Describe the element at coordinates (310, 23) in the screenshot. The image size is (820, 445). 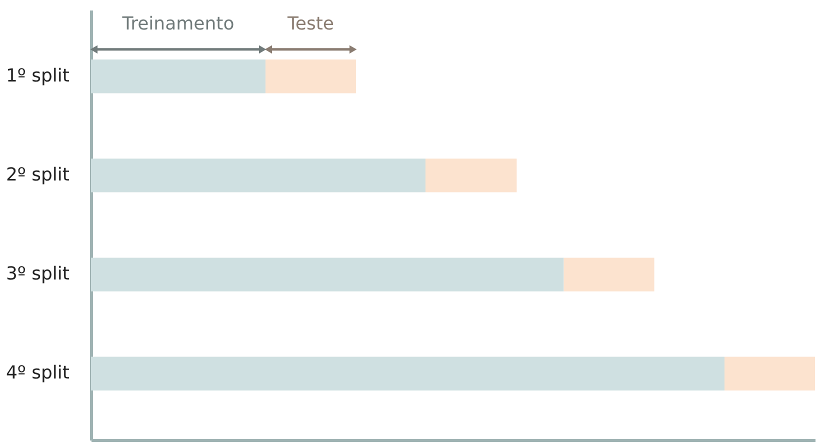
I see `series-label: Teste` at that location.